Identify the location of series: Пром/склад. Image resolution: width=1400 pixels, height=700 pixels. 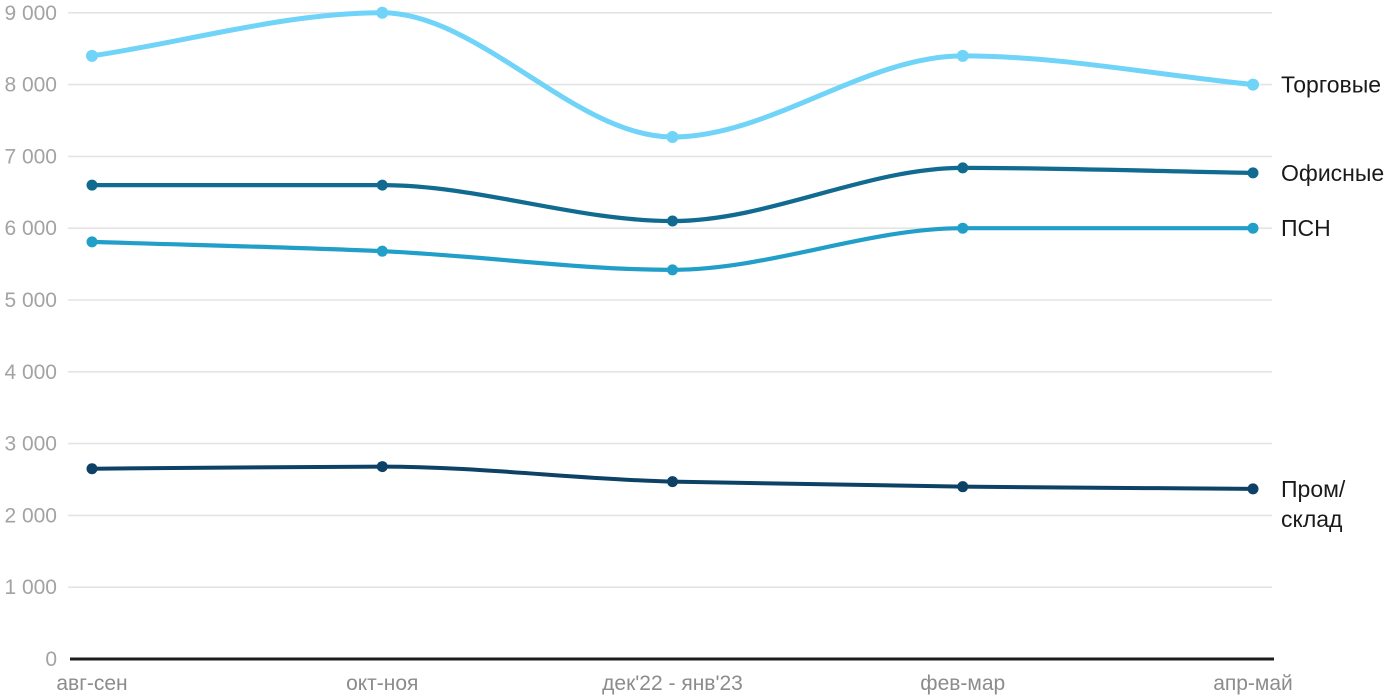
(716, 496).